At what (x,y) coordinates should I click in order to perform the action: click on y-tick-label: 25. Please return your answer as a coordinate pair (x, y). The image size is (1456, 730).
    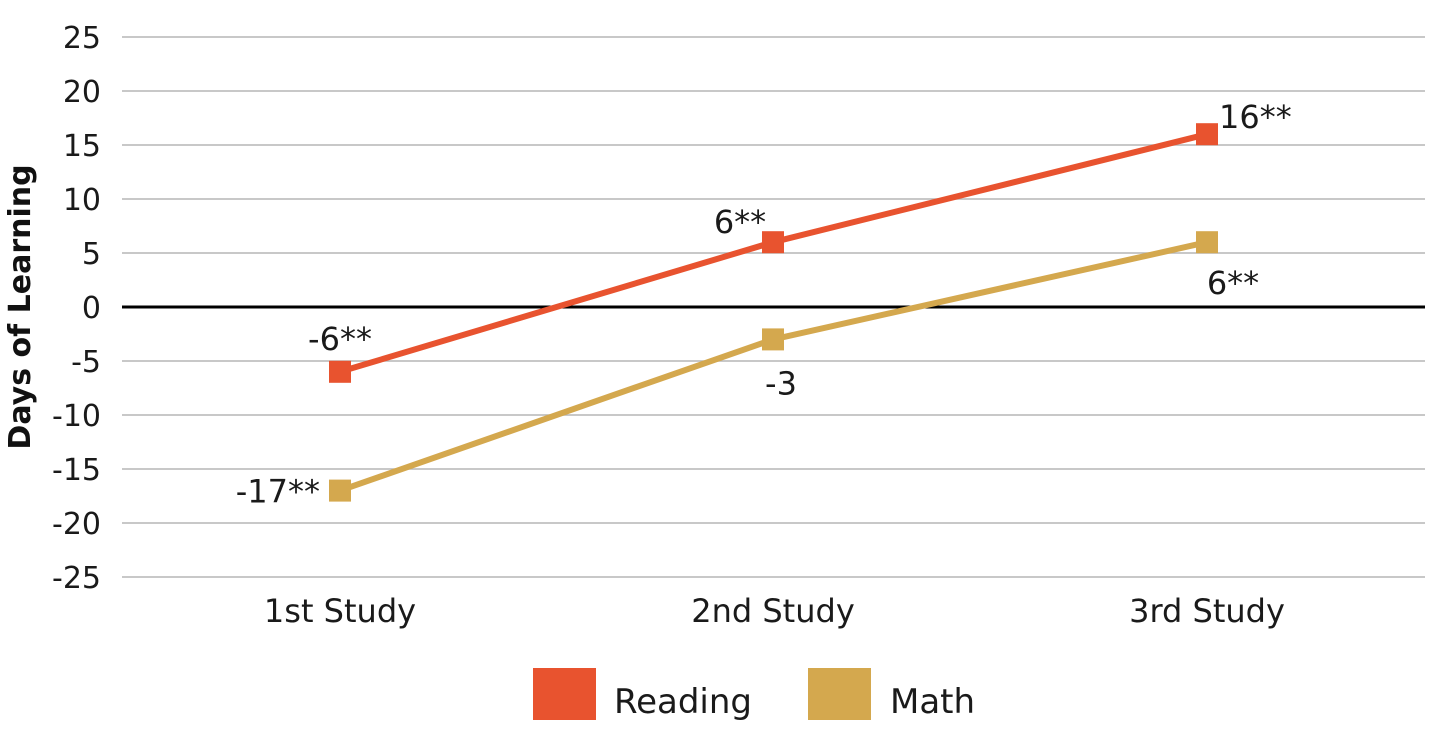
    Looking at the image, I should click on (82, 38).